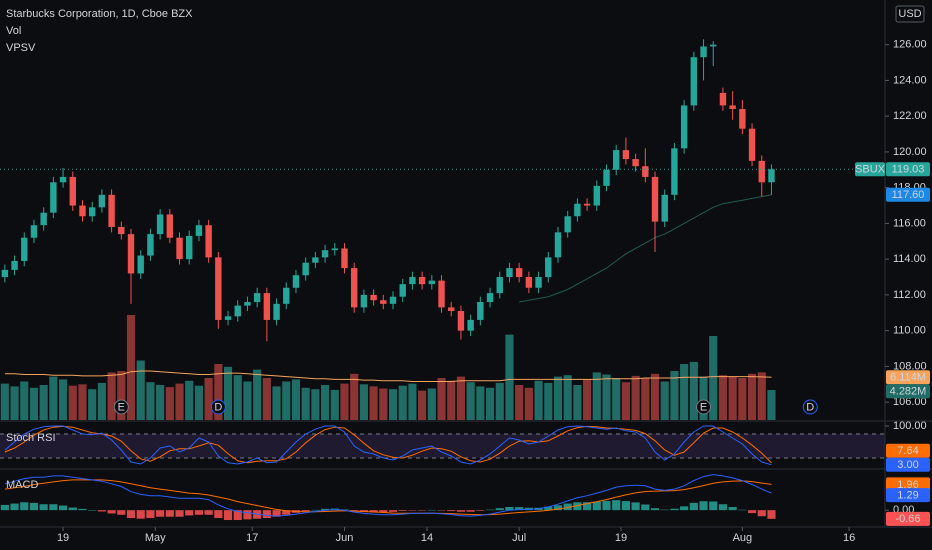  I want to click on volume-ma-line, so click(388, 376).